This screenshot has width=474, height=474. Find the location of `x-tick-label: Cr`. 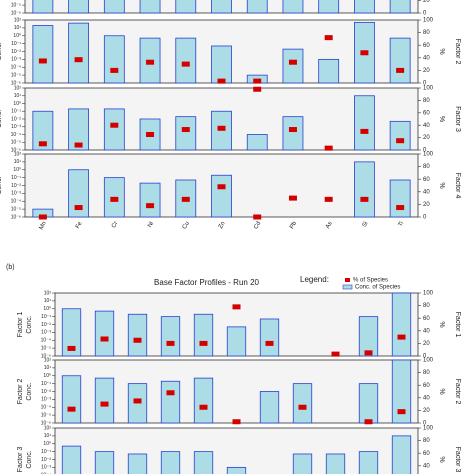

x-tick-label: Cr is located at coordinates (115, 225).